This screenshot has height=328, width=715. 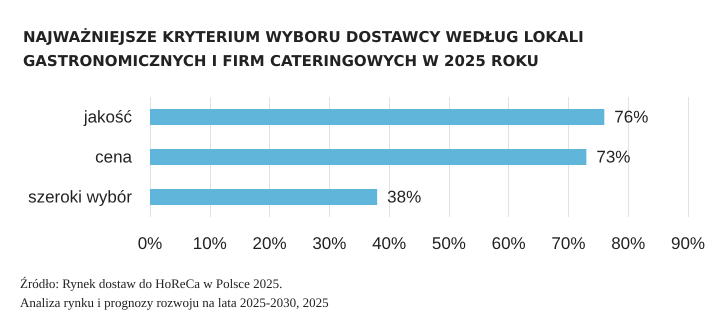 I want to click on x-tick-label: 80%, so click(x=628, y=243).